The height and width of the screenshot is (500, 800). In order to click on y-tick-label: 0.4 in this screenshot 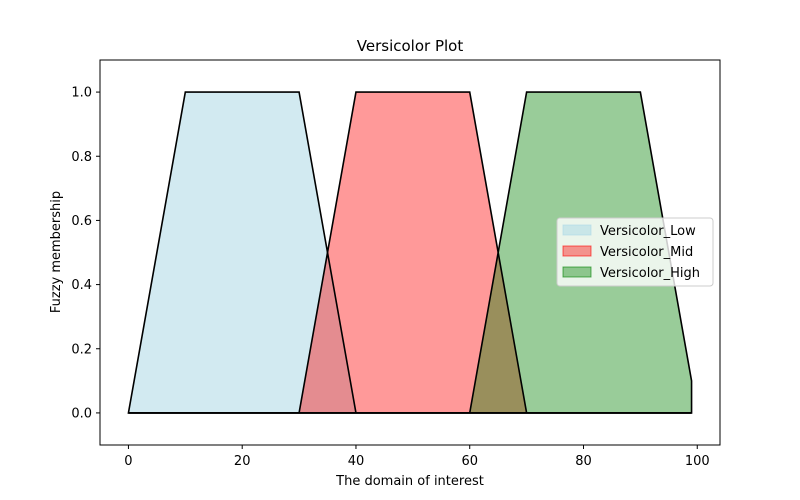, I will do `click(81, 285)`.